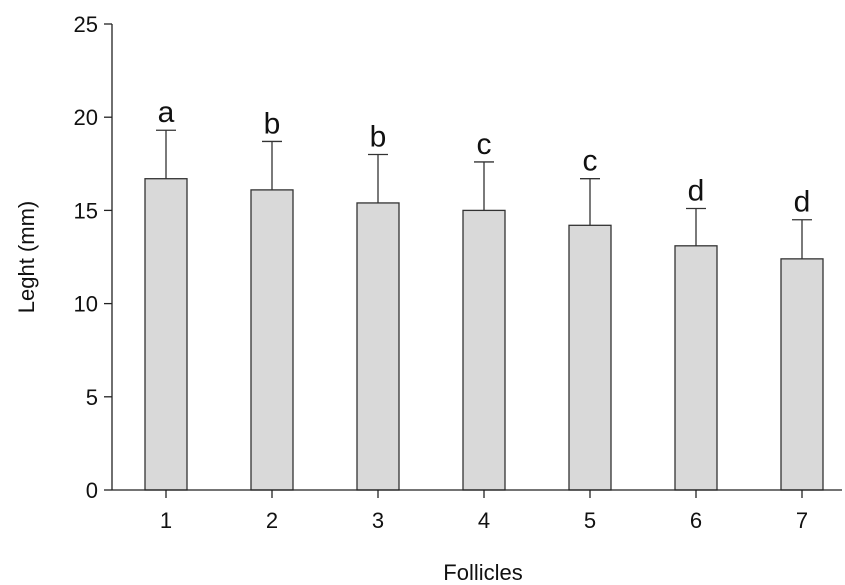 The width and height of the screenshot is (845, 585). What do you see at coordinates (590, 520) in the screenshot?
I see `x-tick-label: 5` at bounding box center [590, 520].